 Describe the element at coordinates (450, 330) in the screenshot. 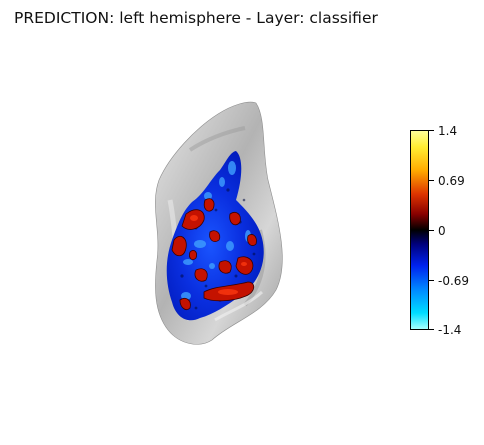

I see `colorbar-tick-label: -1.4` at that location.